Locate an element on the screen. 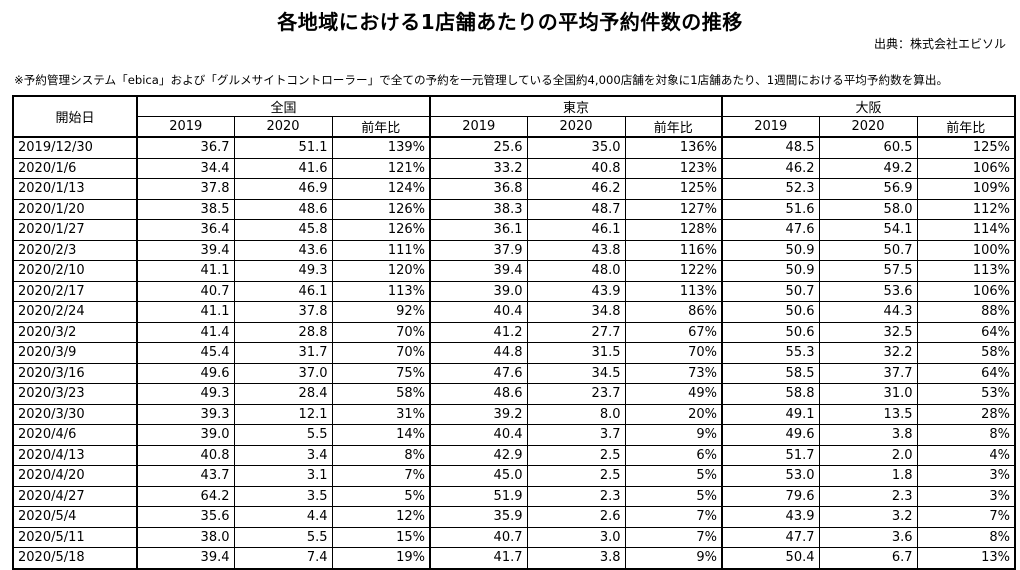  yoy-cell: 31% is located at coordinates (381, 414).